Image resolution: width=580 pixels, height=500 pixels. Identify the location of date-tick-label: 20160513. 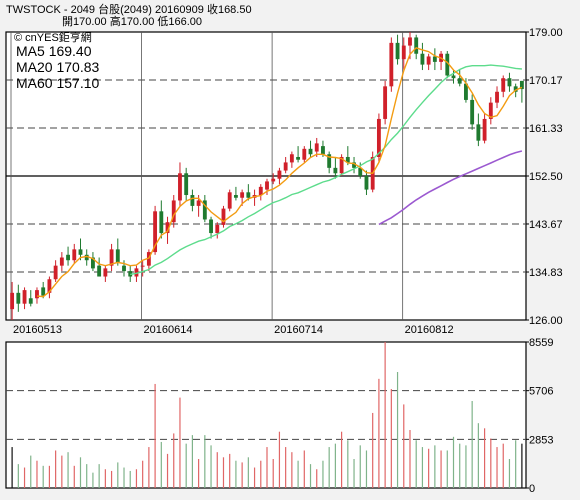
(37, 330).